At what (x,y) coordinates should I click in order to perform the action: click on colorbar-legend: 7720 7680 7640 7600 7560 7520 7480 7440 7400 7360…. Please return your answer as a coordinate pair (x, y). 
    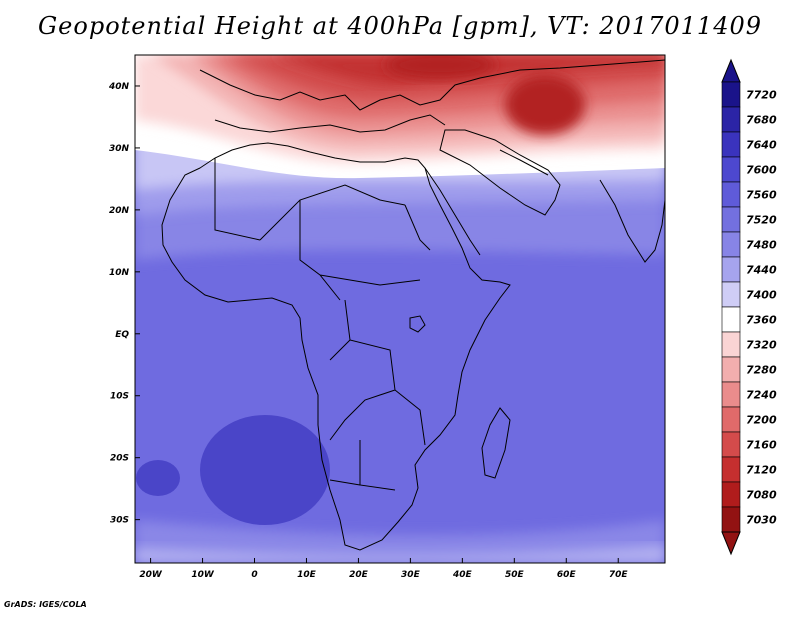
    Looking at the image, I should click on (749, 307).